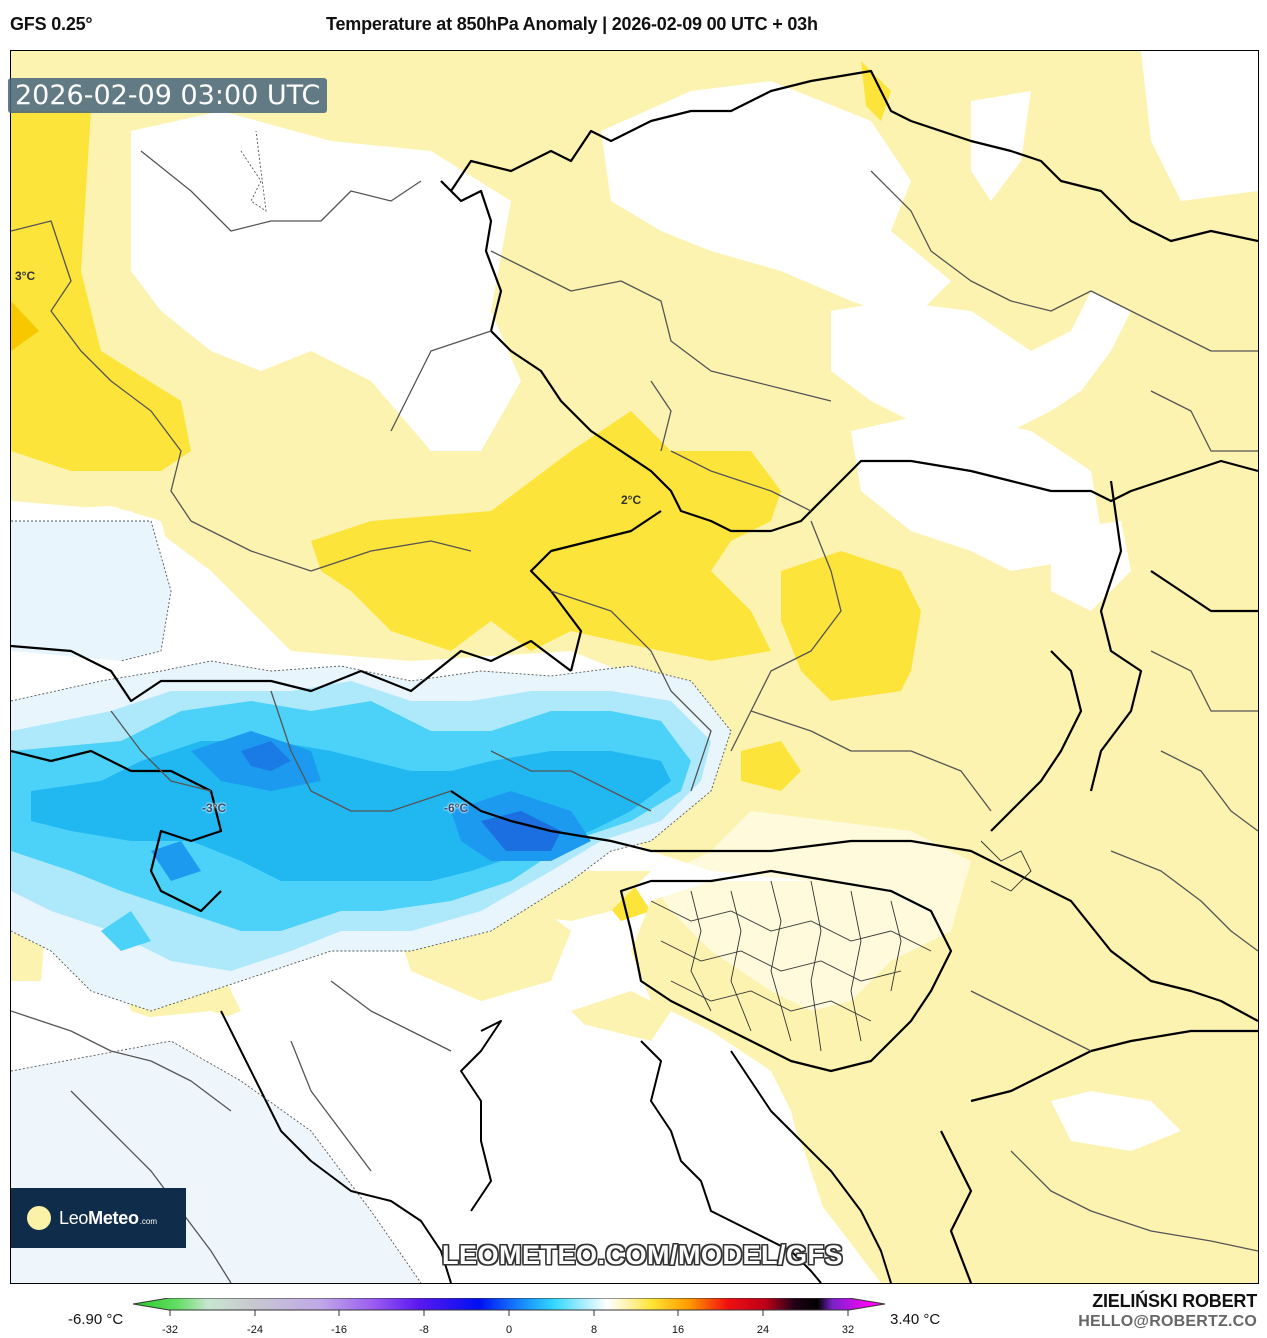  What do you see at coordinates (763, 1330) in the screenshot?
I see `colorbar-tick: 24` at bounding box center [763, 1330].